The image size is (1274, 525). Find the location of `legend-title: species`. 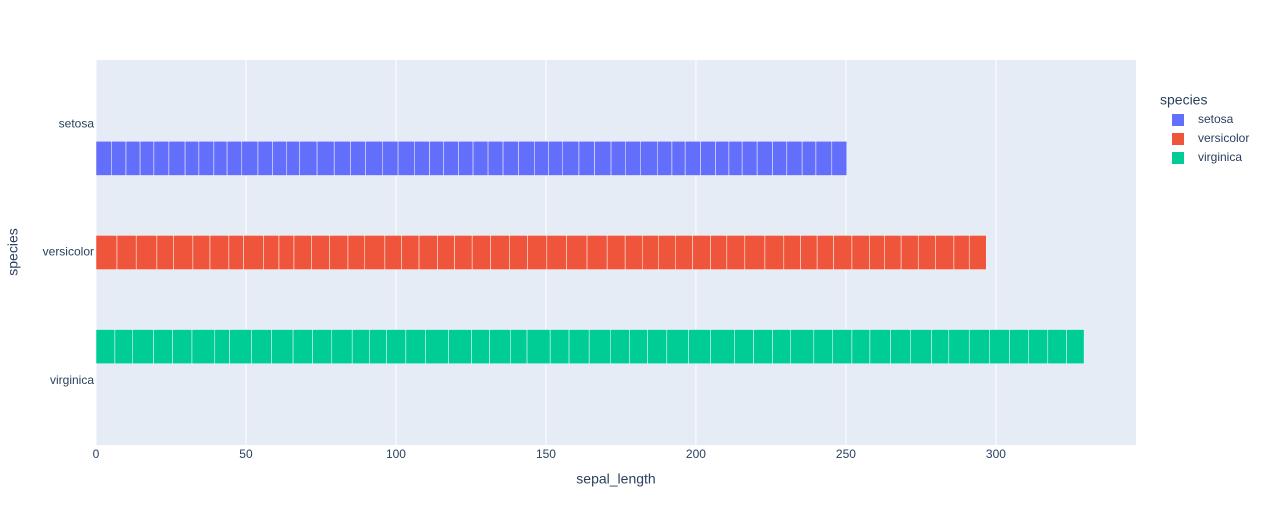

legend-title: species is located at coordinates (1183, 100).